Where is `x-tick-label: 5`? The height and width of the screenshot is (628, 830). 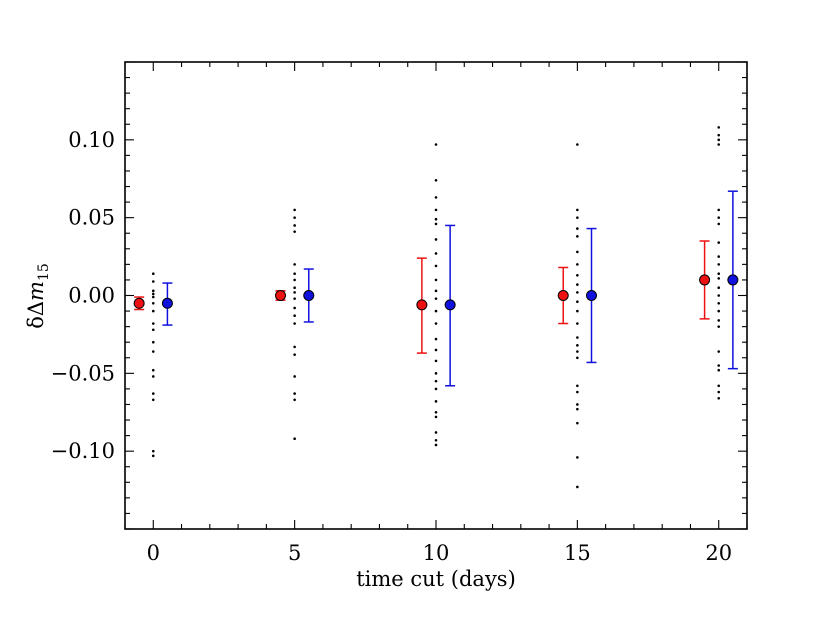 x-tick-label: 5 is located at coordinates (294, 553).